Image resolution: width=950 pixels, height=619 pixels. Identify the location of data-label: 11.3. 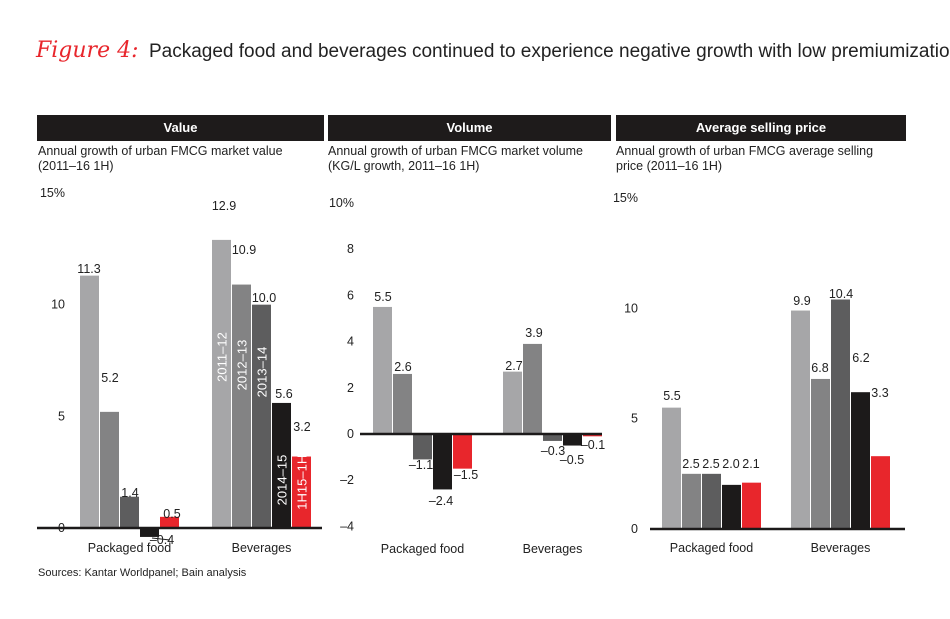
(88, 269).